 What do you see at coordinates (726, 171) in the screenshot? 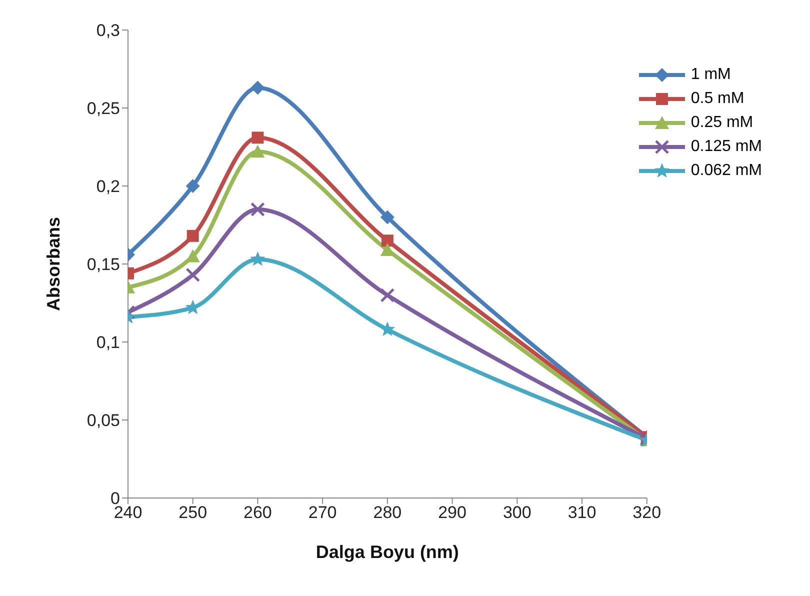
I see `legend-label: 0.062 mM` at bounding box center [726, 171].